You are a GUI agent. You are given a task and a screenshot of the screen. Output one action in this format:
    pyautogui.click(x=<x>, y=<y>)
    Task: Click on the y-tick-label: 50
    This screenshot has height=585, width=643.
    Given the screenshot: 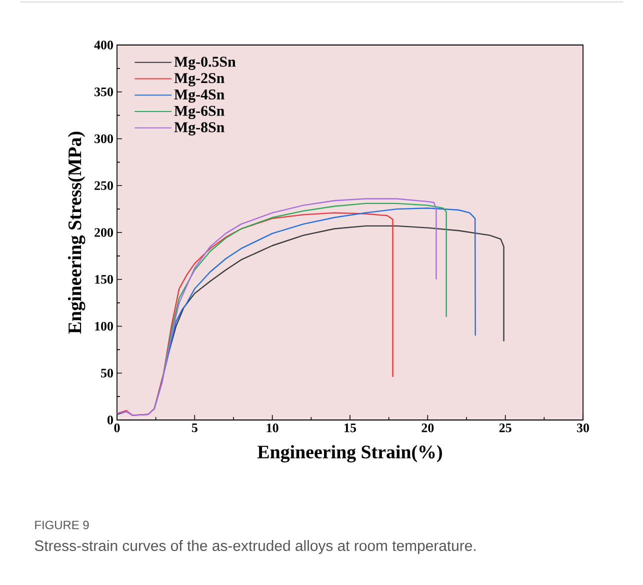 What is the action you would take?
    pyautogui.click(x=107, y=373)
    